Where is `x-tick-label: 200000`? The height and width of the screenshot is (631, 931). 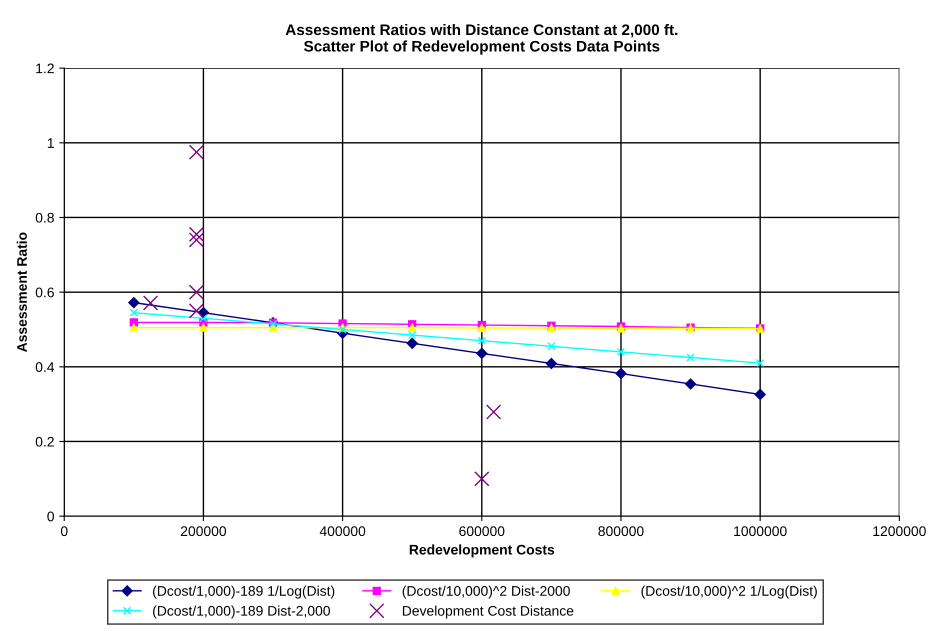
x-tick-label: 200000 is located at coordinates (203, 531).